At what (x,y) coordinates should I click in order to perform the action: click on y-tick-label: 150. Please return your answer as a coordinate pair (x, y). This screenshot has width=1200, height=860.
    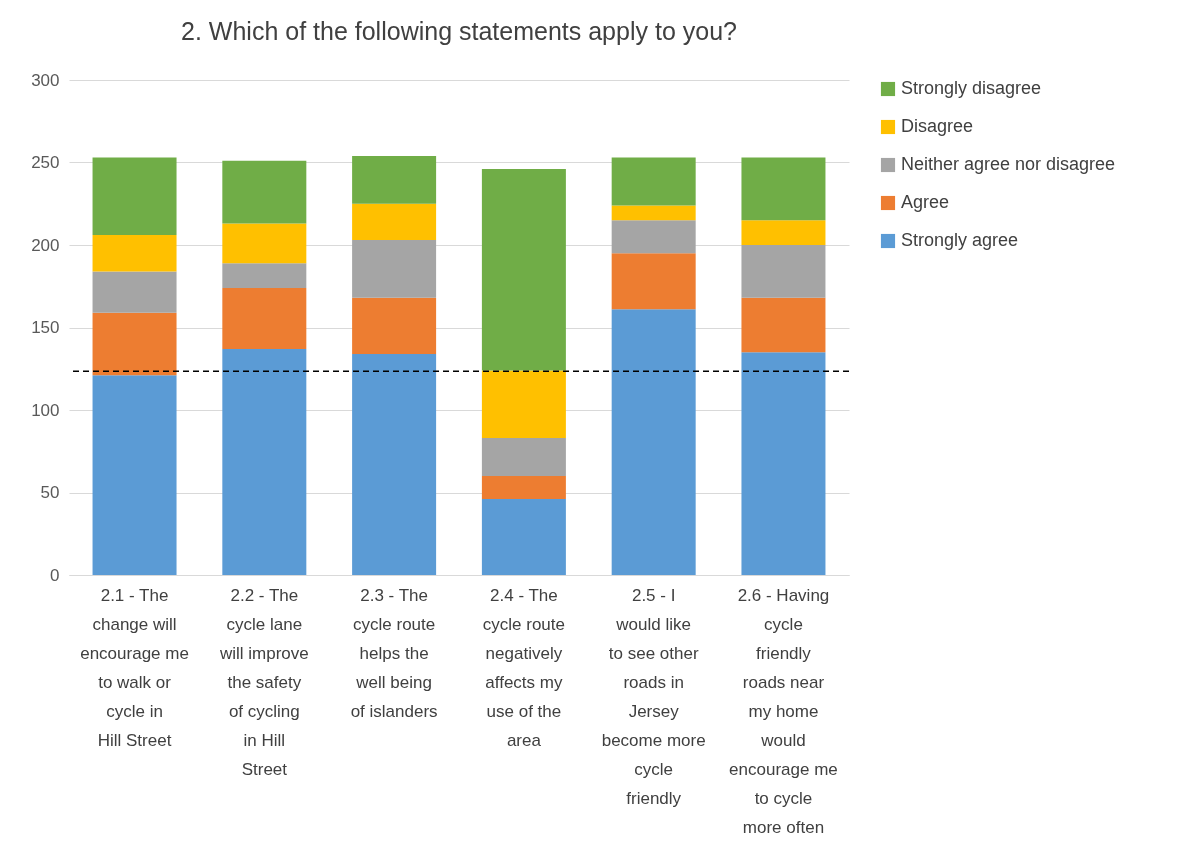
    Looking at the image, I should click on (45, 327).